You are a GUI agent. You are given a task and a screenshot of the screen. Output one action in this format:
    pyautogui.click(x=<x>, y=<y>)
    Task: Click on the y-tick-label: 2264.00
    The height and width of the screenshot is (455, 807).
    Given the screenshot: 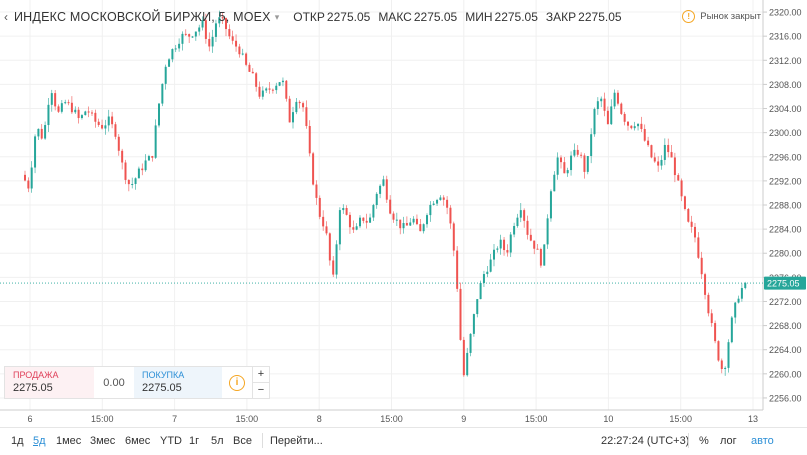 What is the action you would take?
    pyautogui.click(x=785, y=350)
    